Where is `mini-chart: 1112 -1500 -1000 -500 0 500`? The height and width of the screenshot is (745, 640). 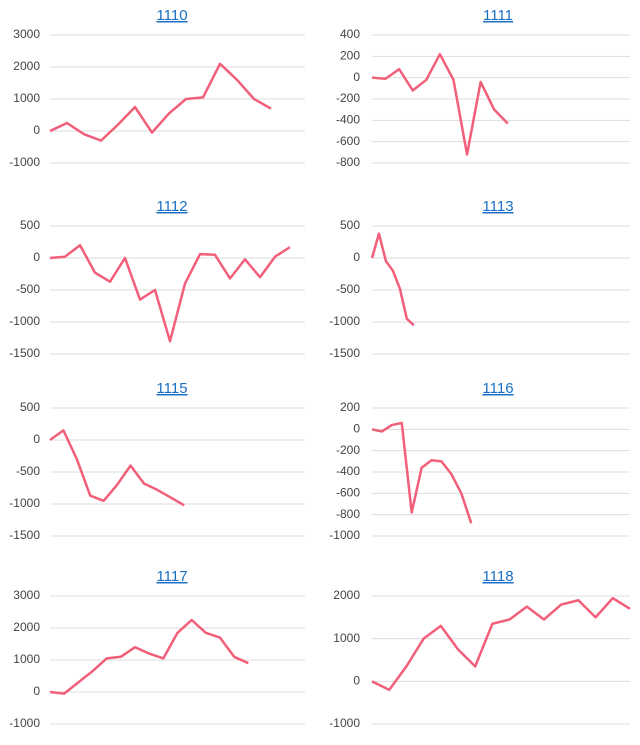 mini-chart: 1112 -1500 -1000 -500 0 500 is located at coordinates (157, 279).